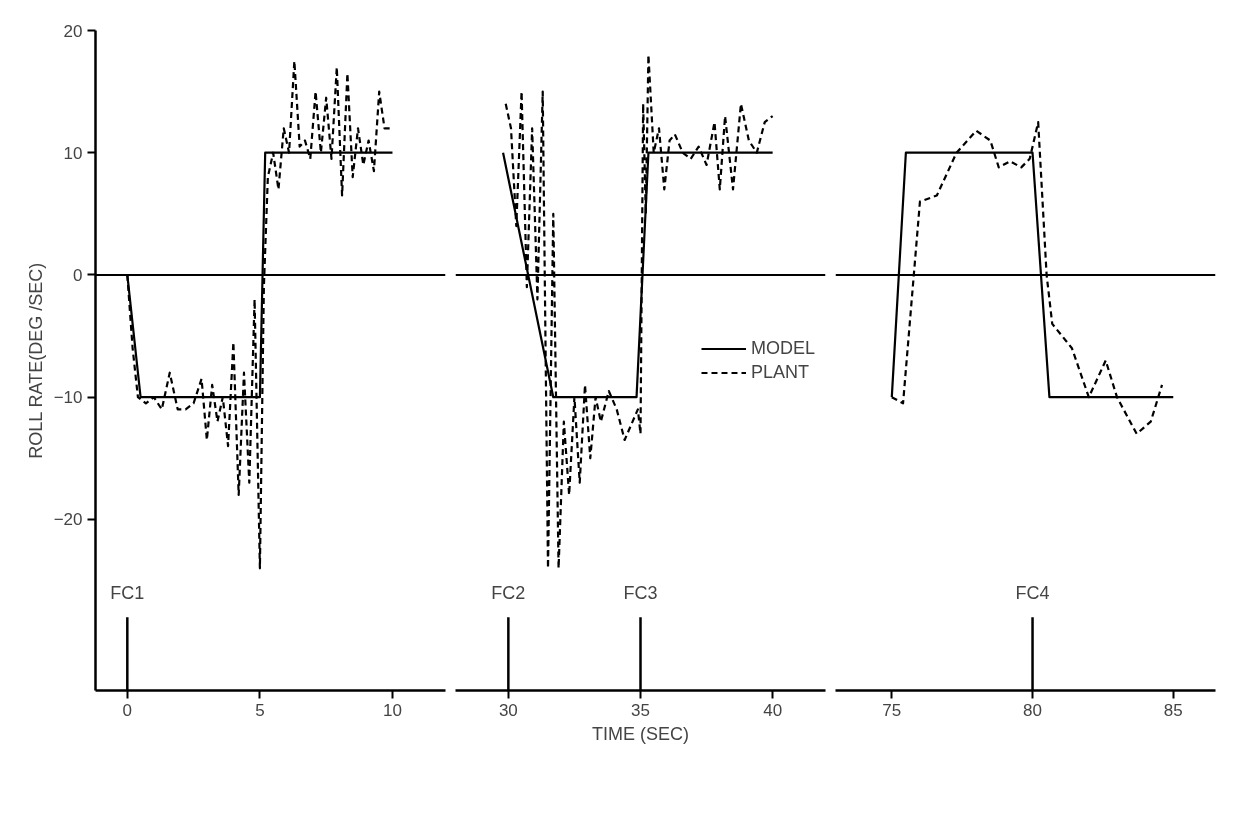 The width and height of the screenshot is (1240, 820). I want to click on ref-line-label: FC1, so click(127, 592).